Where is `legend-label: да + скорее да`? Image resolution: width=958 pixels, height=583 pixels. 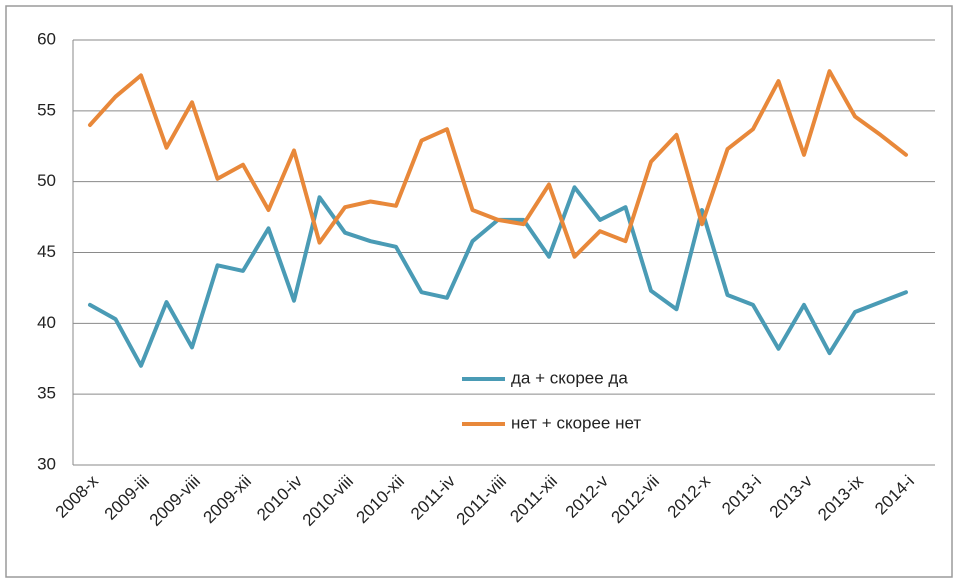
legend-label: да + скорее да is located at coordinates (569, 377).